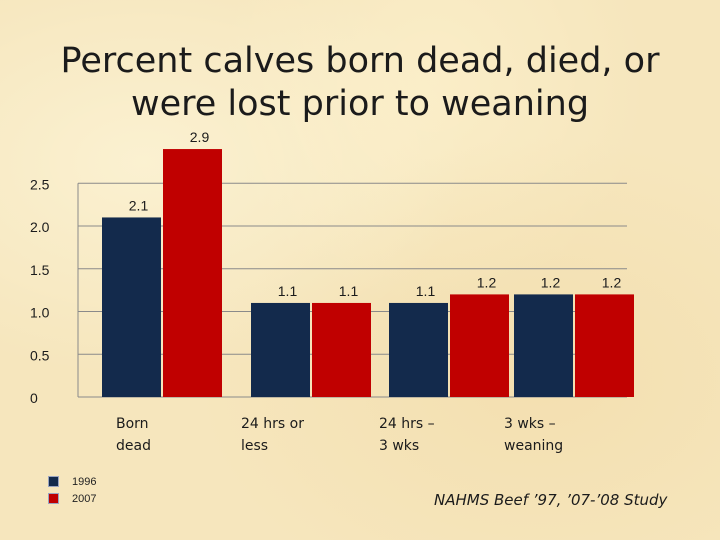  What do you see at coordinates (40, 184) in the screenshot?
I see `y-tick-label: 2.5` at bounding box center [40, 184].